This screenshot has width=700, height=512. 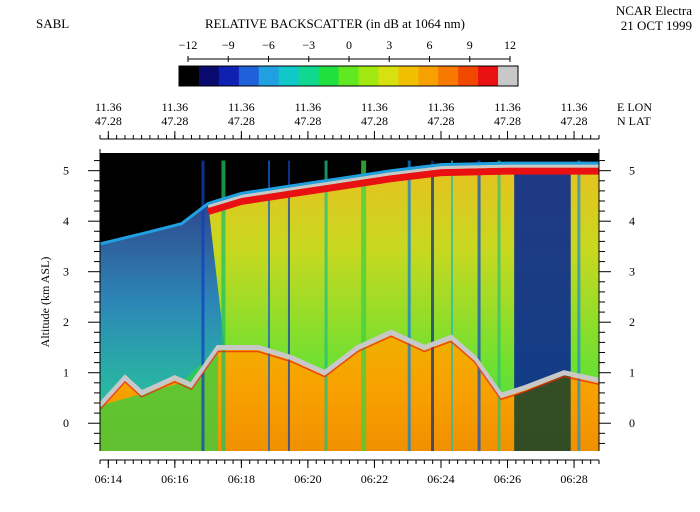 I want to click on x-tick-label: 06:18, so click(x=241, y=479).